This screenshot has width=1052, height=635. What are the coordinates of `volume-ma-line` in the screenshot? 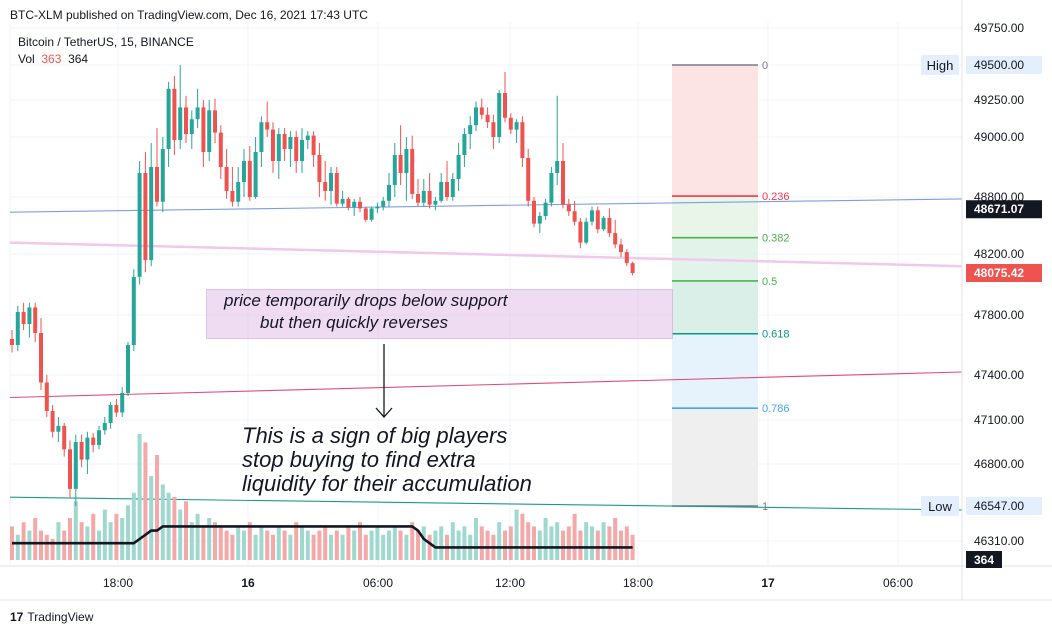 It's located at (322, 537).